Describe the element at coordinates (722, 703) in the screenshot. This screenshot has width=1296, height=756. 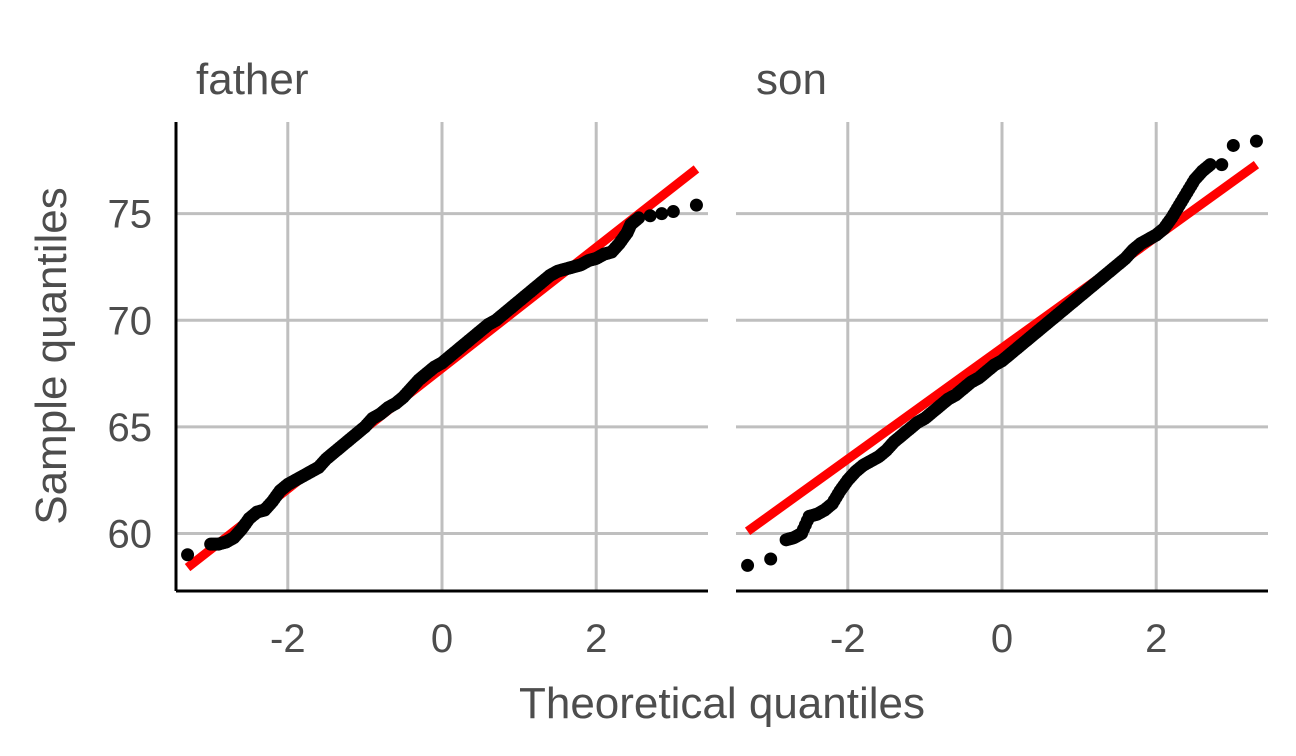
I see `x-axis-title: Theoretical quantiles` at that location.